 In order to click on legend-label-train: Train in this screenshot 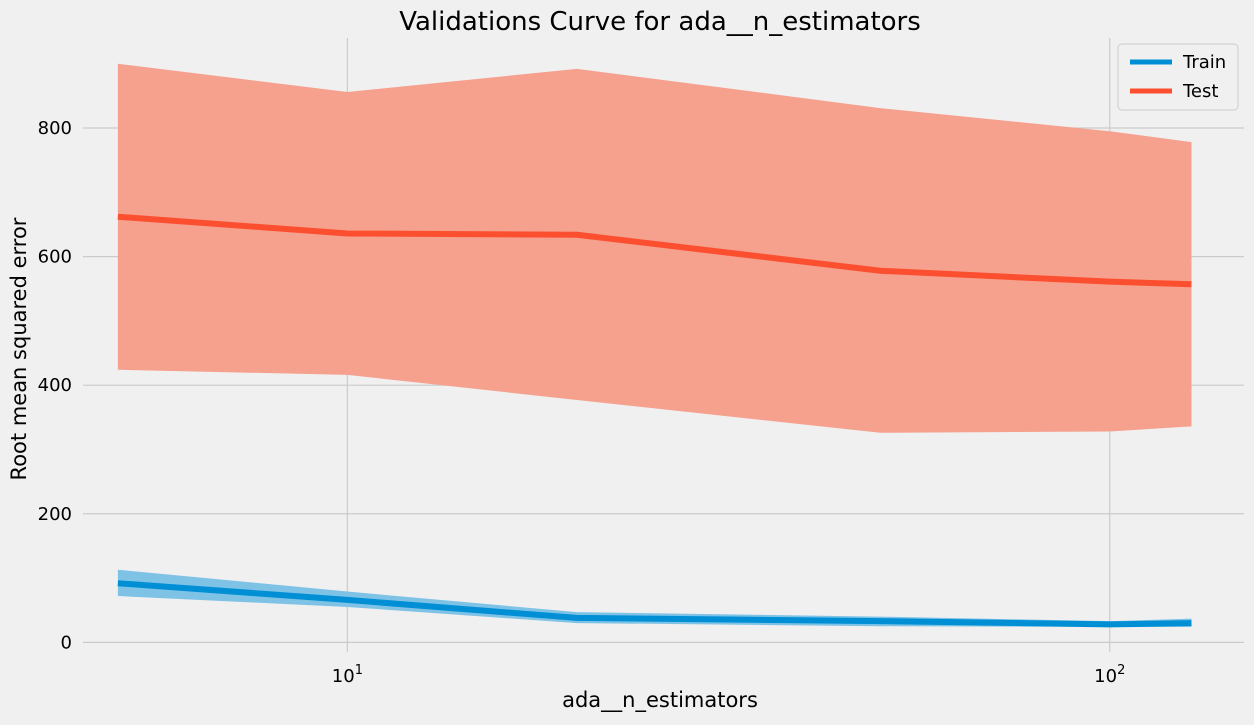, I will do `click(1204, 62)`.